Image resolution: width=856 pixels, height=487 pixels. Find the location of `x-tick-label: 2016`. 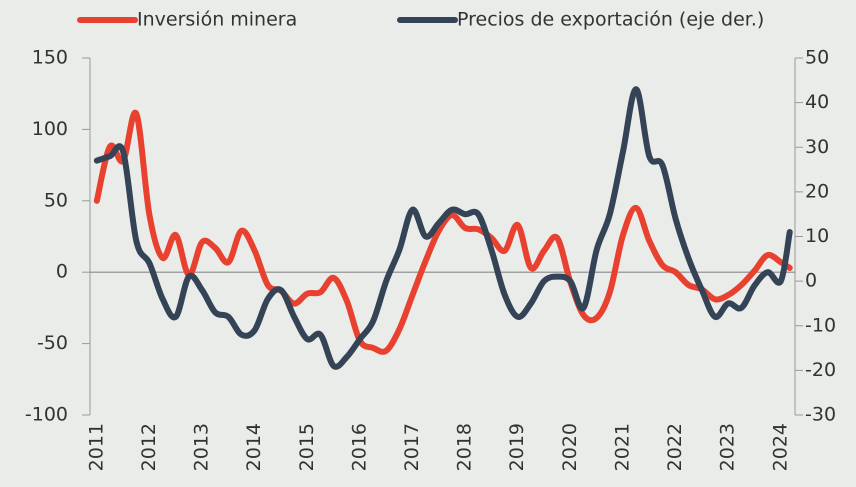

x-tick-label: 2016 is located at coordinates (359, 447).